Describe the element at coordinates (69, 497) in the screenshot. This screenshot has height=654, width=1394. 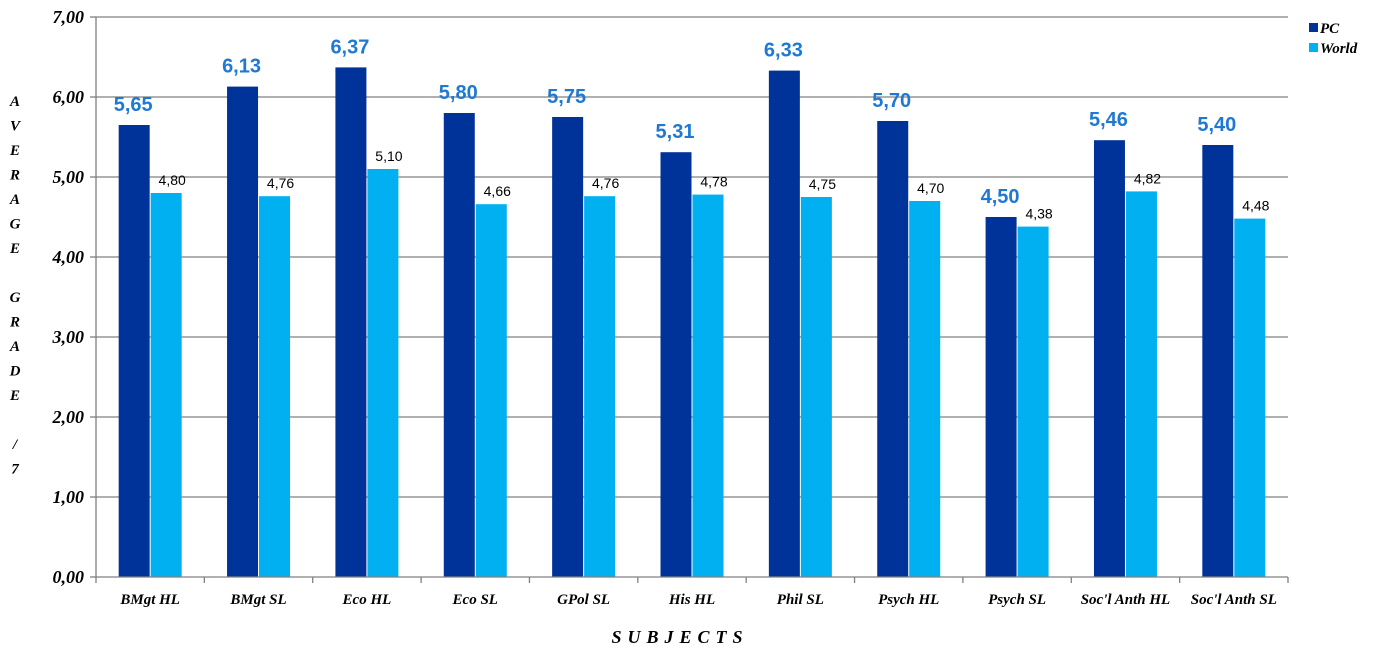
I see `y-tick-label: 1,00` at that location.